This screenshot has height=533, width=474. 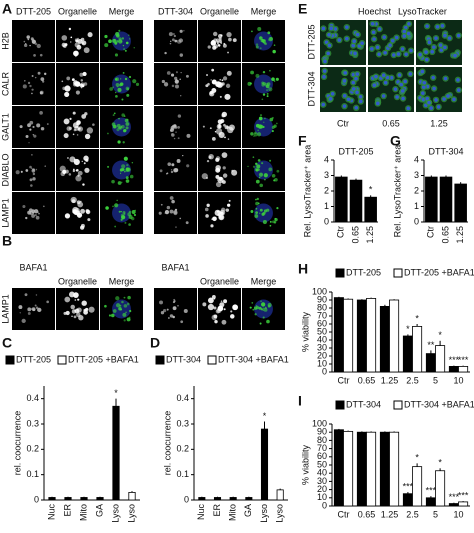 What do you see at coordinates (219, 281) in the screenshot?
I see `column-label: Organelle` at bounding box center [219, 281].